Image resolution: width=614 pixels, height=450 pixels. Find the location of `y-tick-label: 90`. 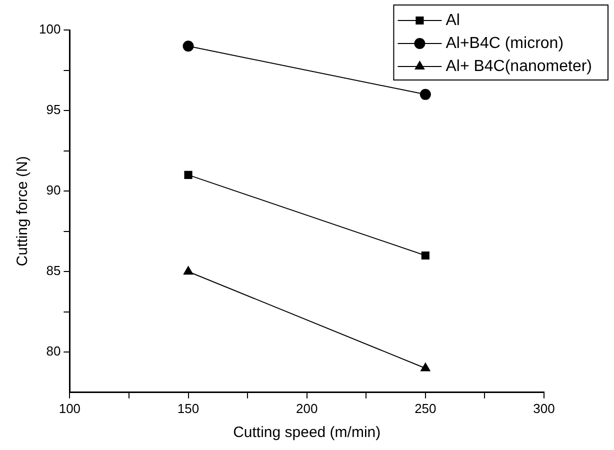

y-tick-label: 90 is located at coordinates (53, 190).